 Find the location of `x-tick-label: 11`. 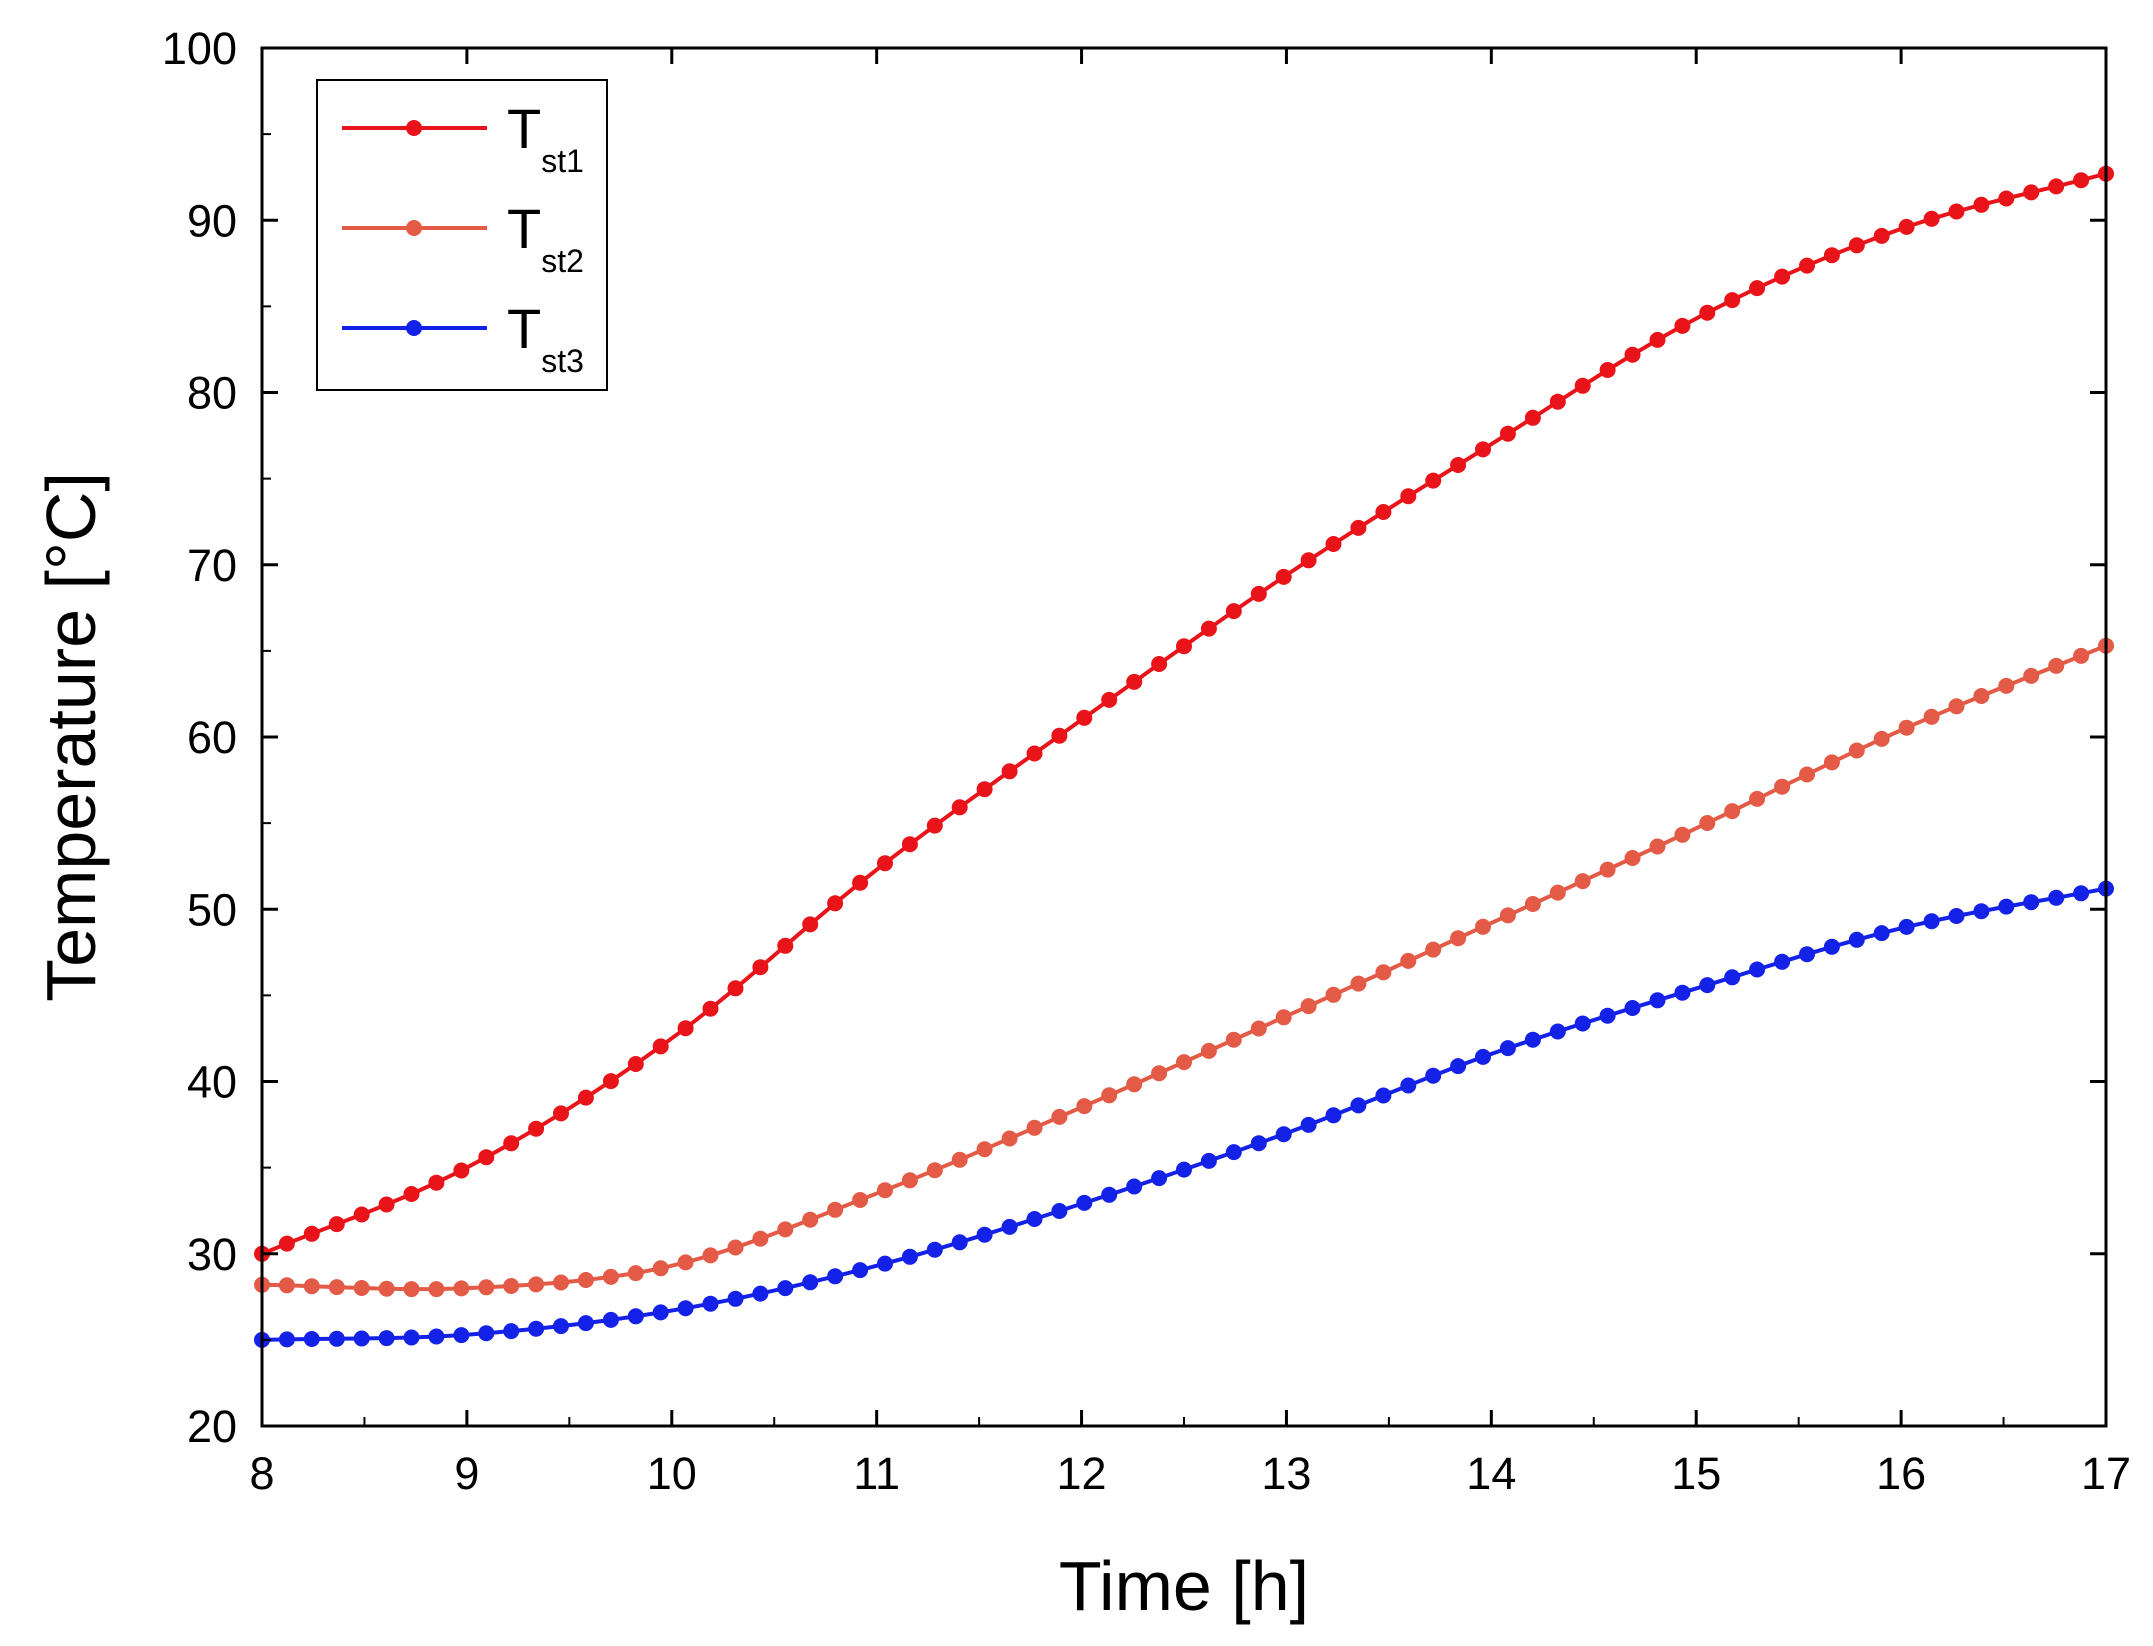

x-tick-label: 11 is located at coordinates (876, 1473).